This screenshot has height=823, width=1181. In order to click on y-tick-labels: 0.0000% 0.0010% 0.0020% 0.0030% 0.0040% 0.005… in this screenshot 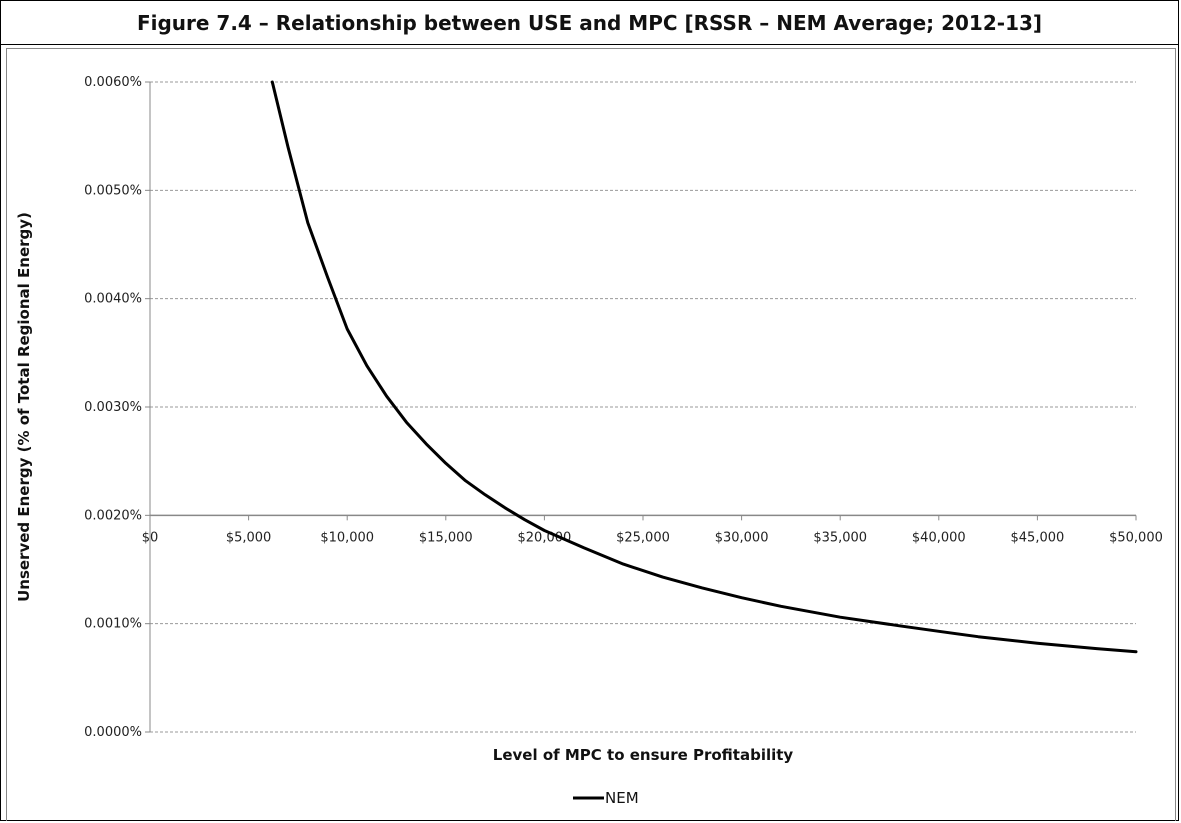, I will do `click(113, 407)`.